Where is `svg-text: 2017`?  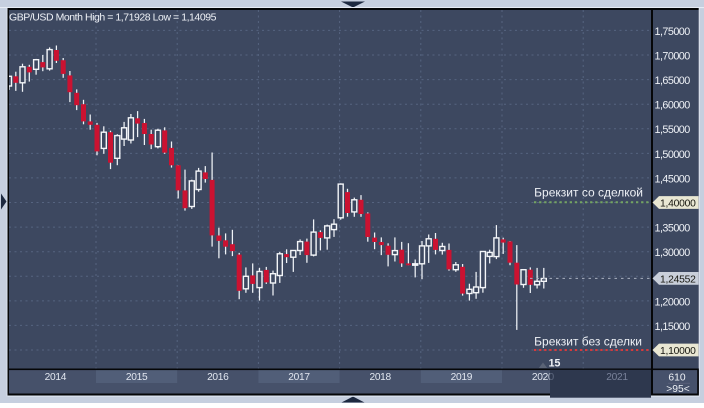
svg-text: 2017 is located at coordinates (299, 377).